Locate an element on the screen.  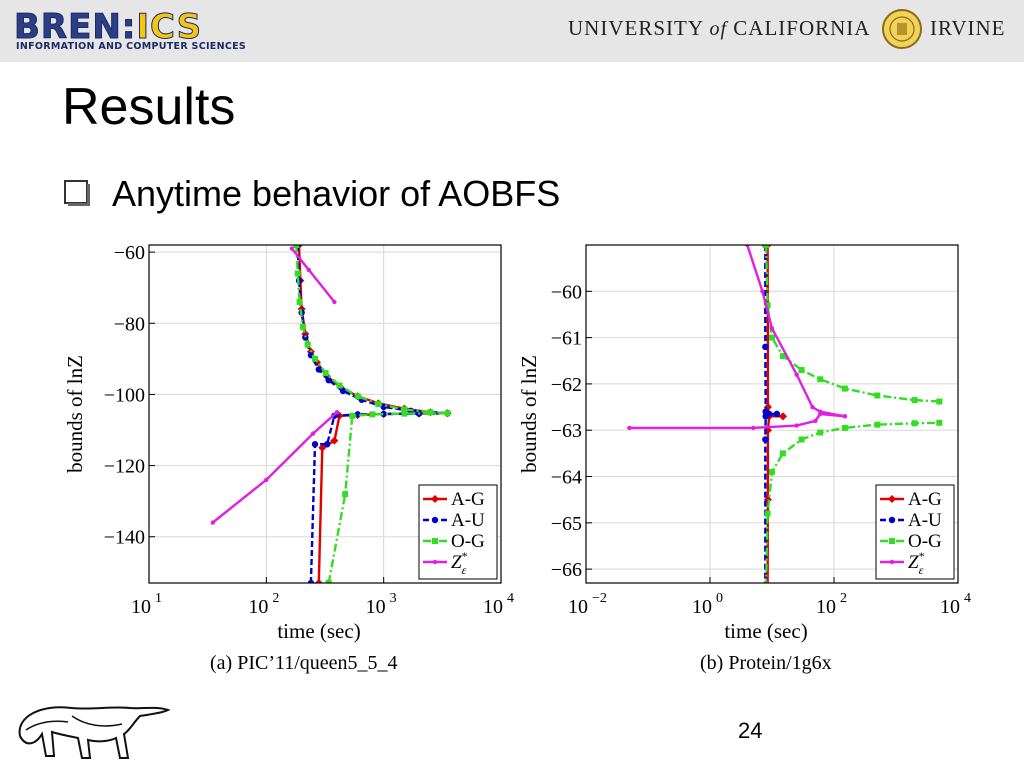
chart-caption-b: (b) Protein/1g6x is located at coordinates (766, 663).